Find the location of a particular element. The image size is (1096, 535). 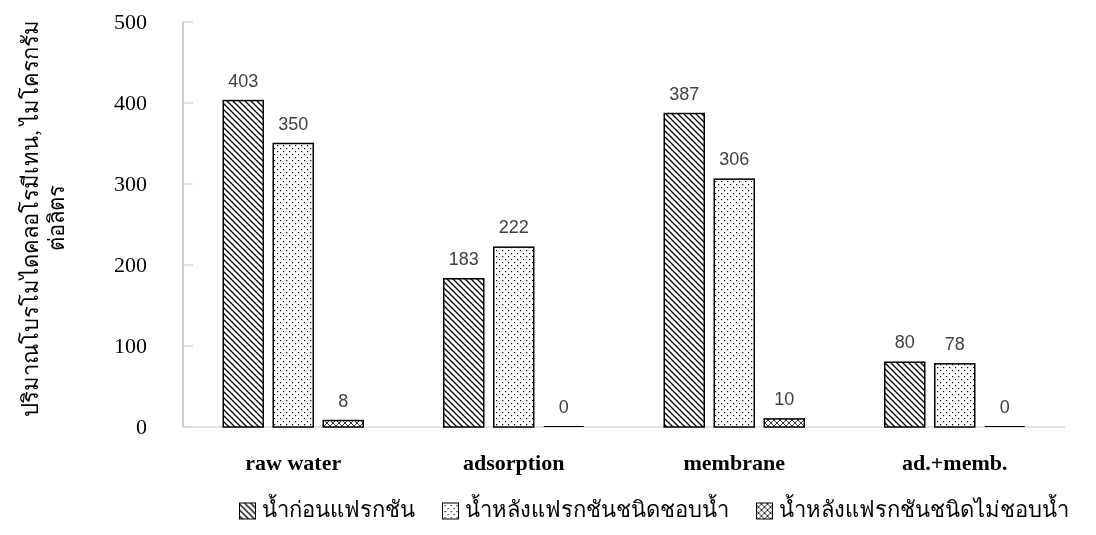

y-tick-label: 100 is located at coordinates (130, 345).